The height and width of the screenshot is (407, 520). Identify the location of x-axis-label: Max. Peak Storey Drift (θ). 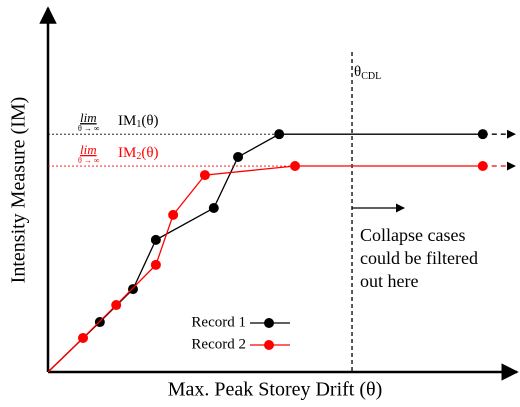
(275, 390).